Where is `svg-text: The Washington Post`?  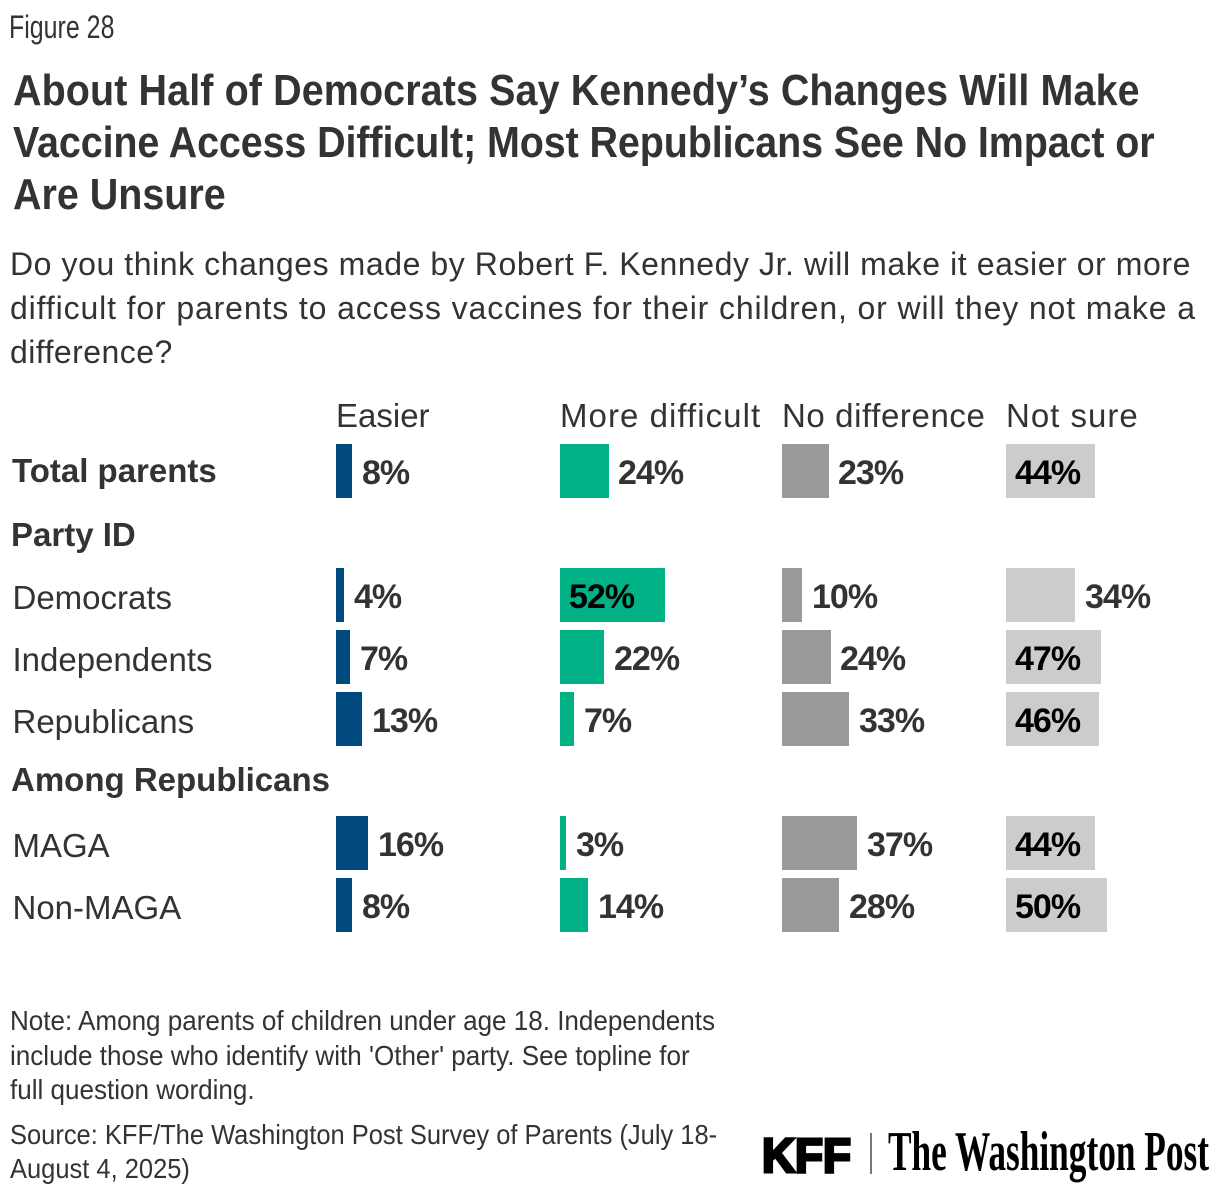
svg-text: The Washington Post is located at coordinates (1048, 1152).